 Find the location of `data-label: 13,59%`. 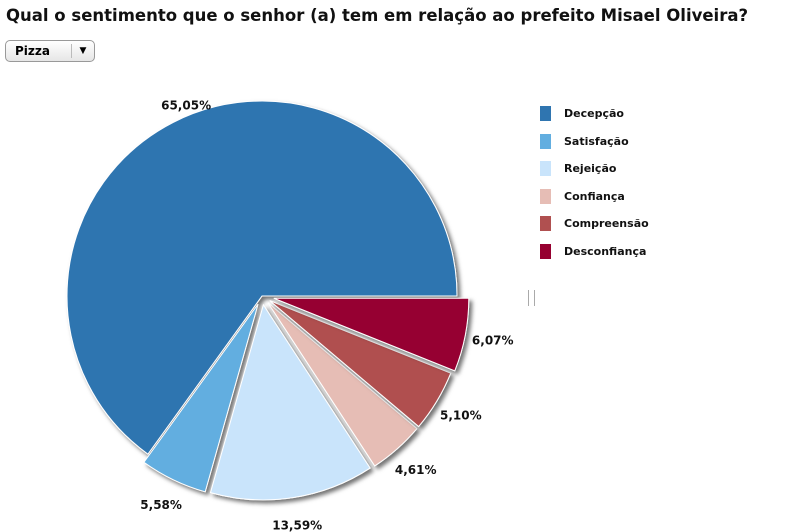

data-label: 13,59% is located at coordinates (297, 525).